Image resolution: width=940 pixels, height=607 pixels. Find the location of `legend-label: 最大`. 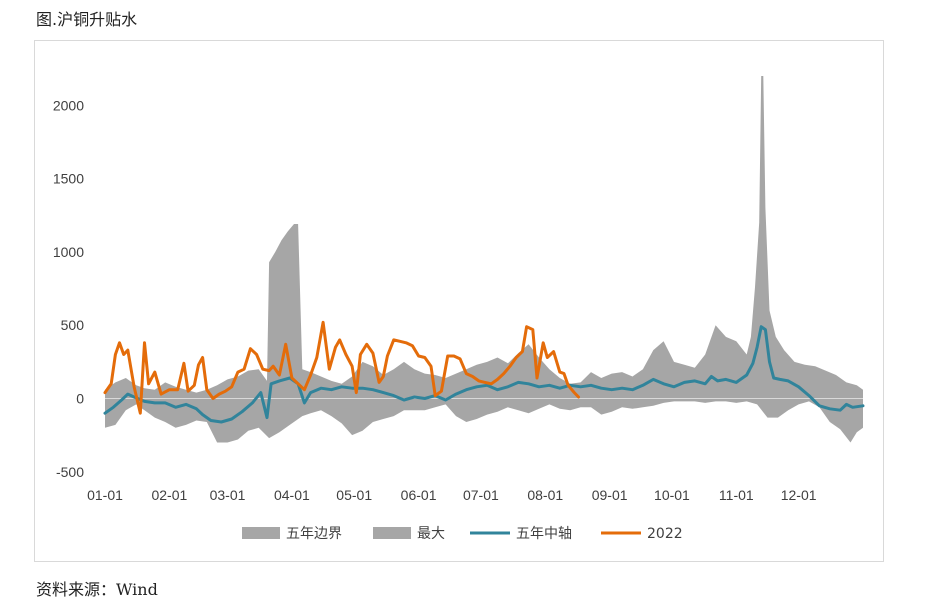

legend-label: 最大 is located at coordinates (431, 534).